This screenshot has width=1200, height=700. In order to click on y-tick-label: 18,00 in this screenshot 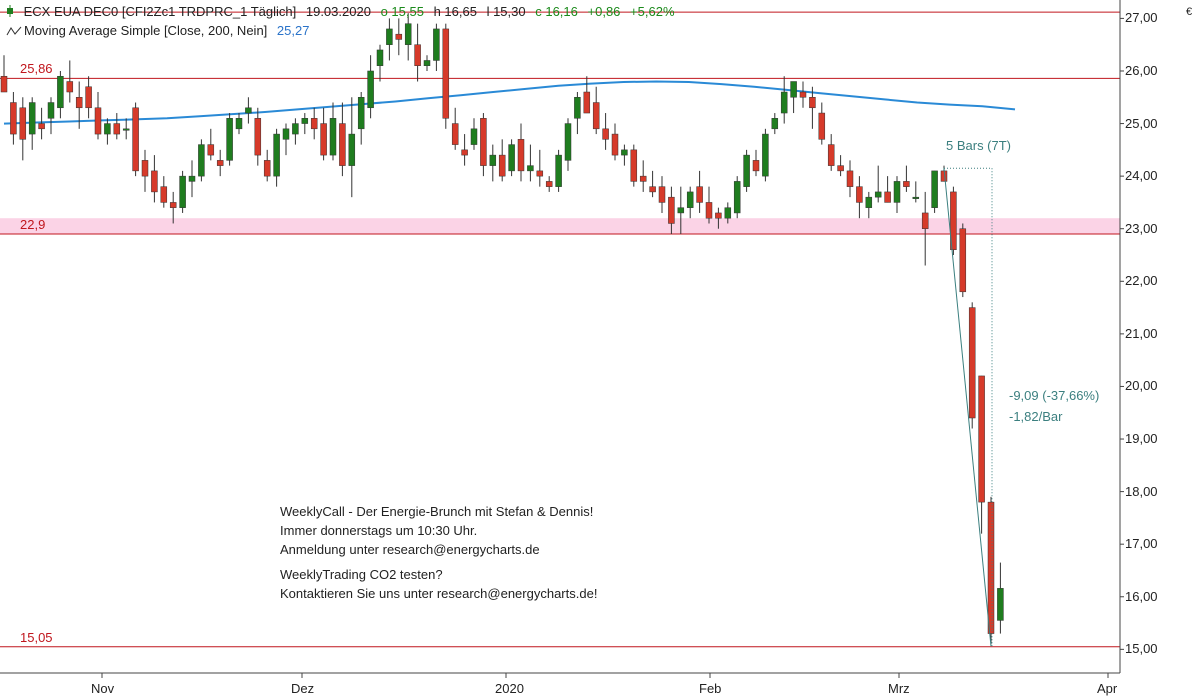, I will do `click(1141, 491)`.